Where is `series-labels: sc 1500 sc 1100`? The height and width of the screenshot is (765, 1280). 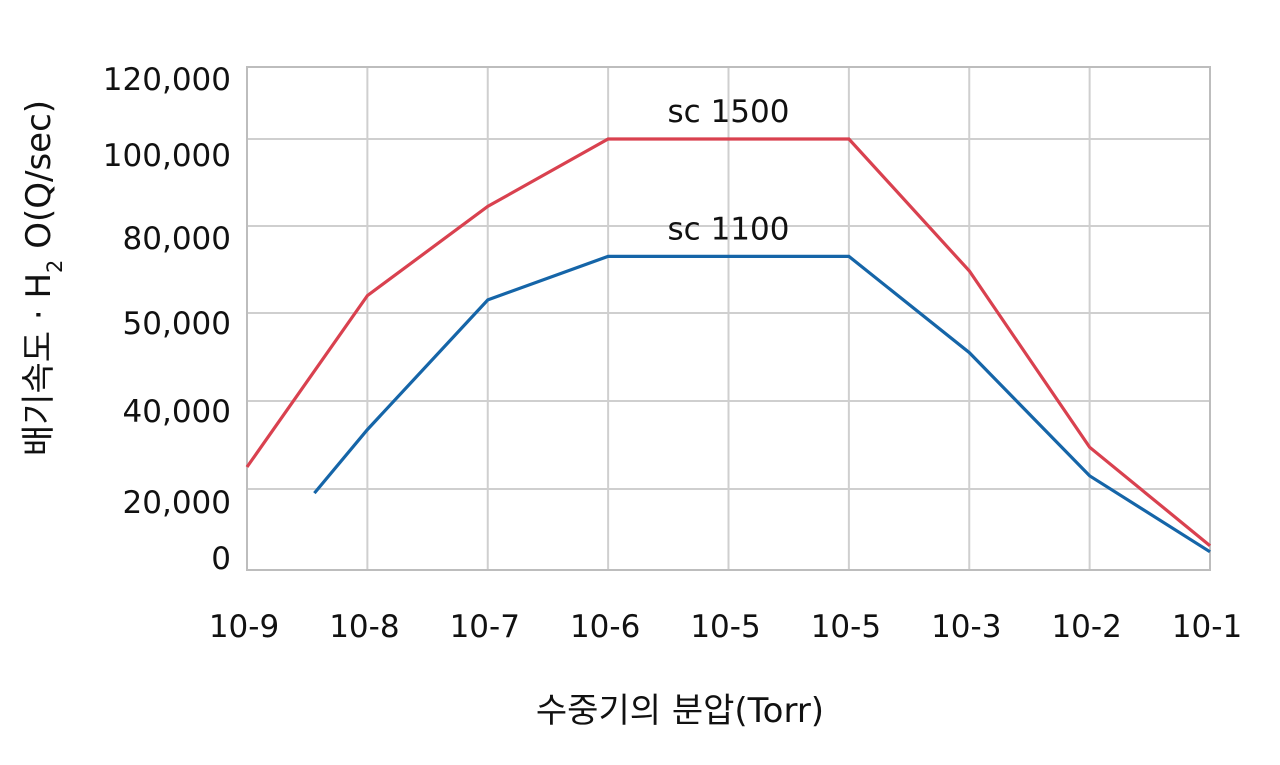
series-labels: sc 1500 sc 1100 is located at coordinates (729, 170).